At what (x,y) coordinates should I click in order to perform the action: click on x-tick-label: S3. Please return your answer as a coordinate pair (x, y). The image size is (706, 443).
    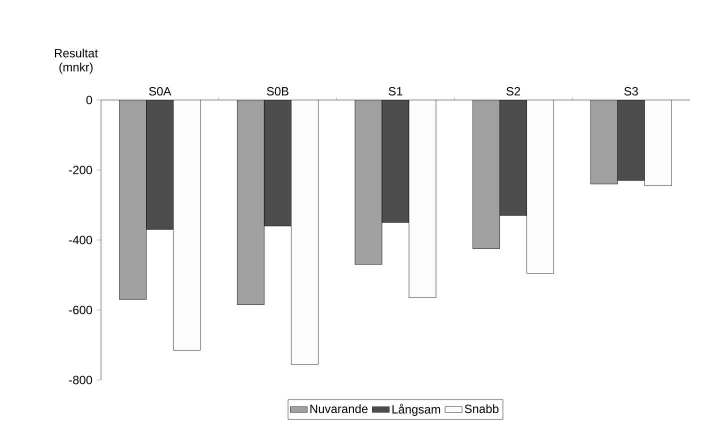
    Looking at the image, I should click on (631, 91).